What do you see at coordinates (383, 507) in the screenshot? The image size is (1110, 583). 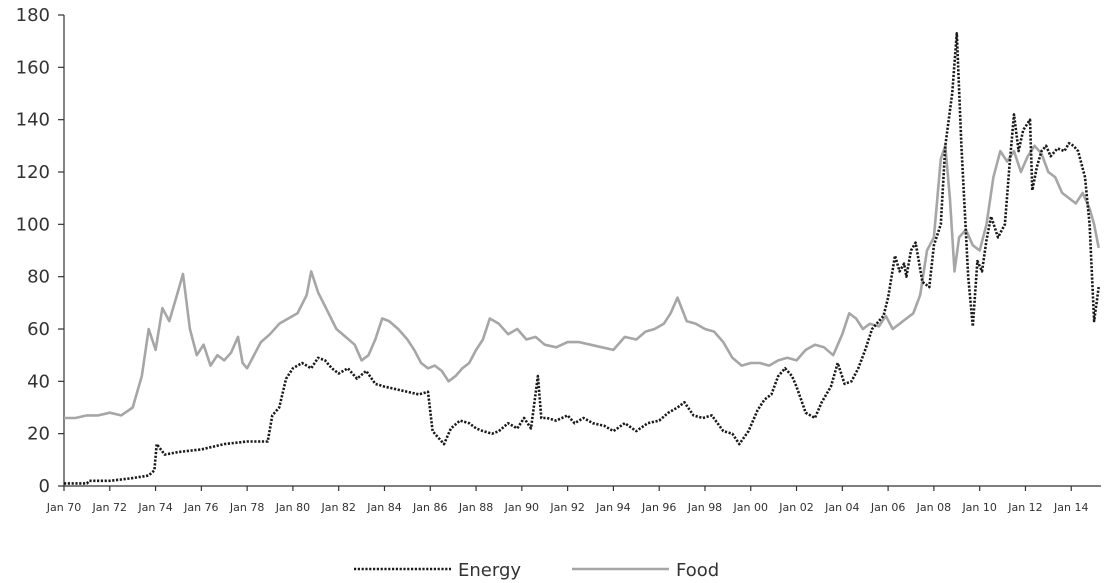 I see `x-tick-label: Jan 84` at bounding box center [383, 507].